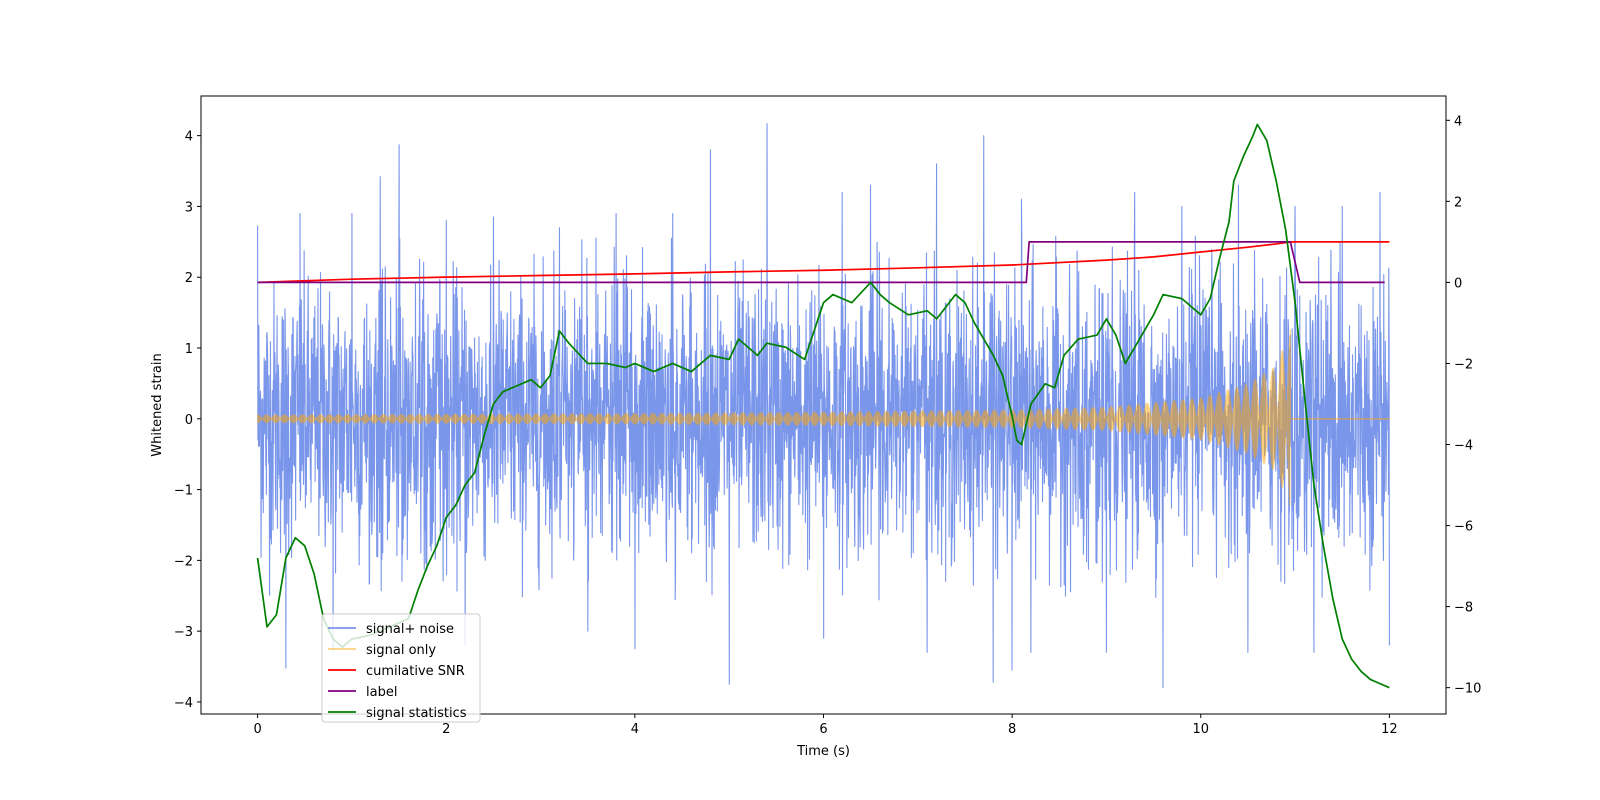  I want to click on y-tick-label: 2, so click(189, 278).